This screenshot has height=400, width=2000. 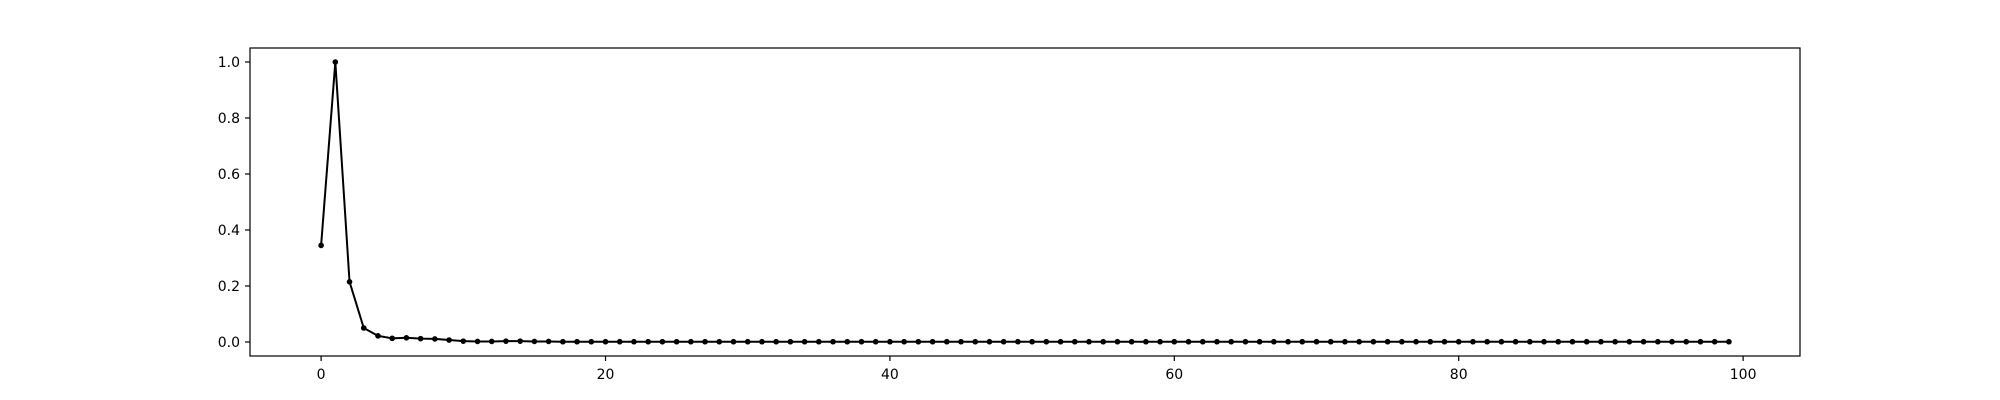 What do you see at coordinates (229, 343) in the screenshot?
I see `y-tick-label: 0.0` at bounding box center [229, 343].